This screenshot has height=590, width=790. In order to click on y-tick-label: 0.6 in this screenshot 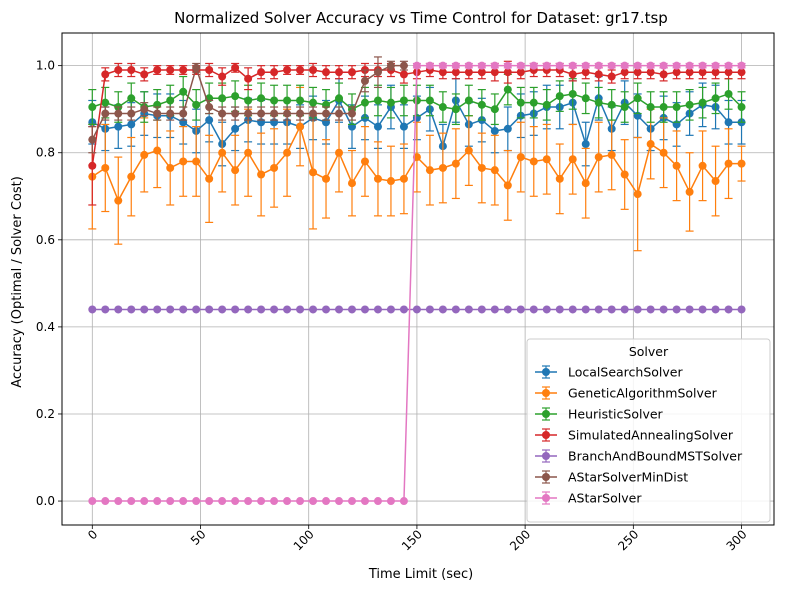, I will do `click(45, 240)`.